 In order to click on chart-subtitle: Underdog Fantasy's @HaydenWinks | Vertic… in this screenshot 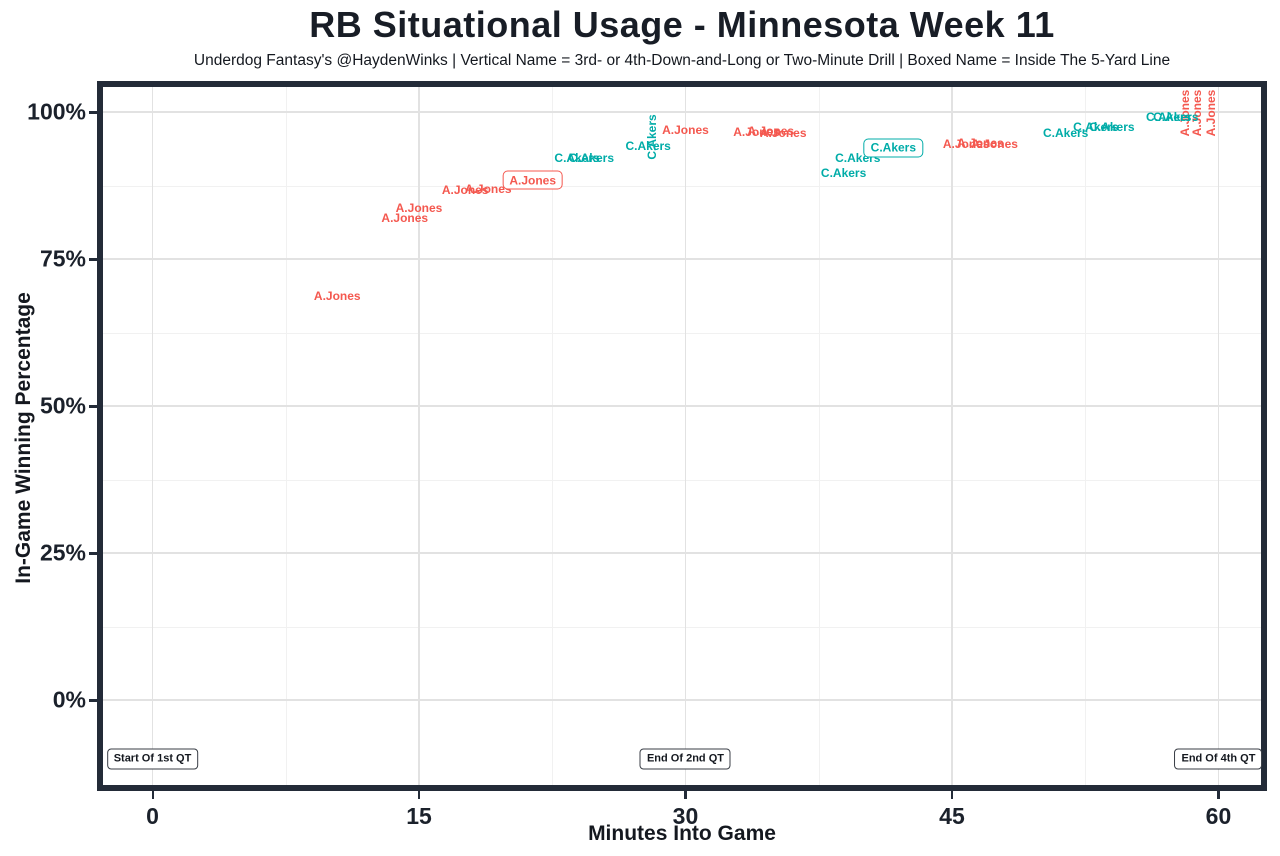, I will do `click(682, 60)`.